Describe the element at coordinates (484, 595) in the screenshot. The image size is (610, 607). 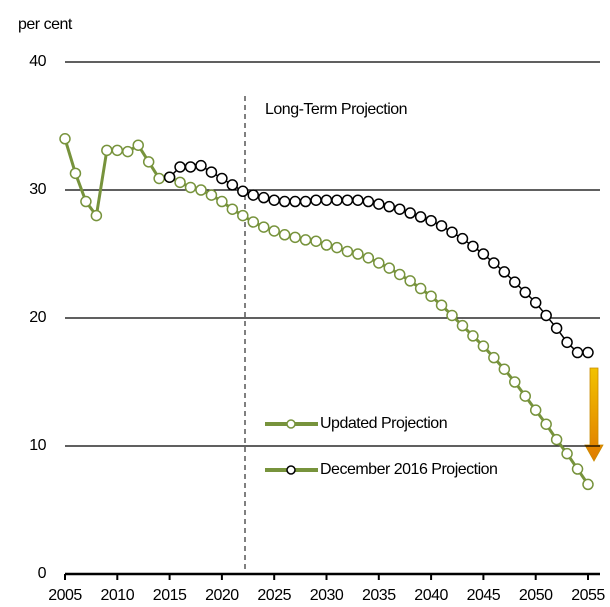
I see `x-tick-label: 2045` at that location.